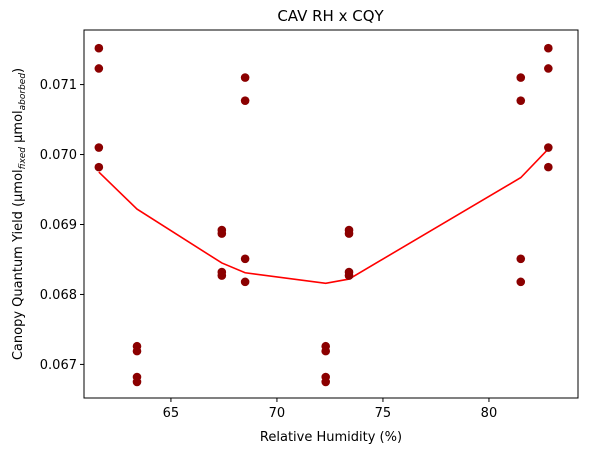 The height and width of the screenshot is (453, 589). What do you see at coordinates (330, 16) in the screenshot?
I see `chart-title: CAV RH x CQY` at bounding box center [330, 16].